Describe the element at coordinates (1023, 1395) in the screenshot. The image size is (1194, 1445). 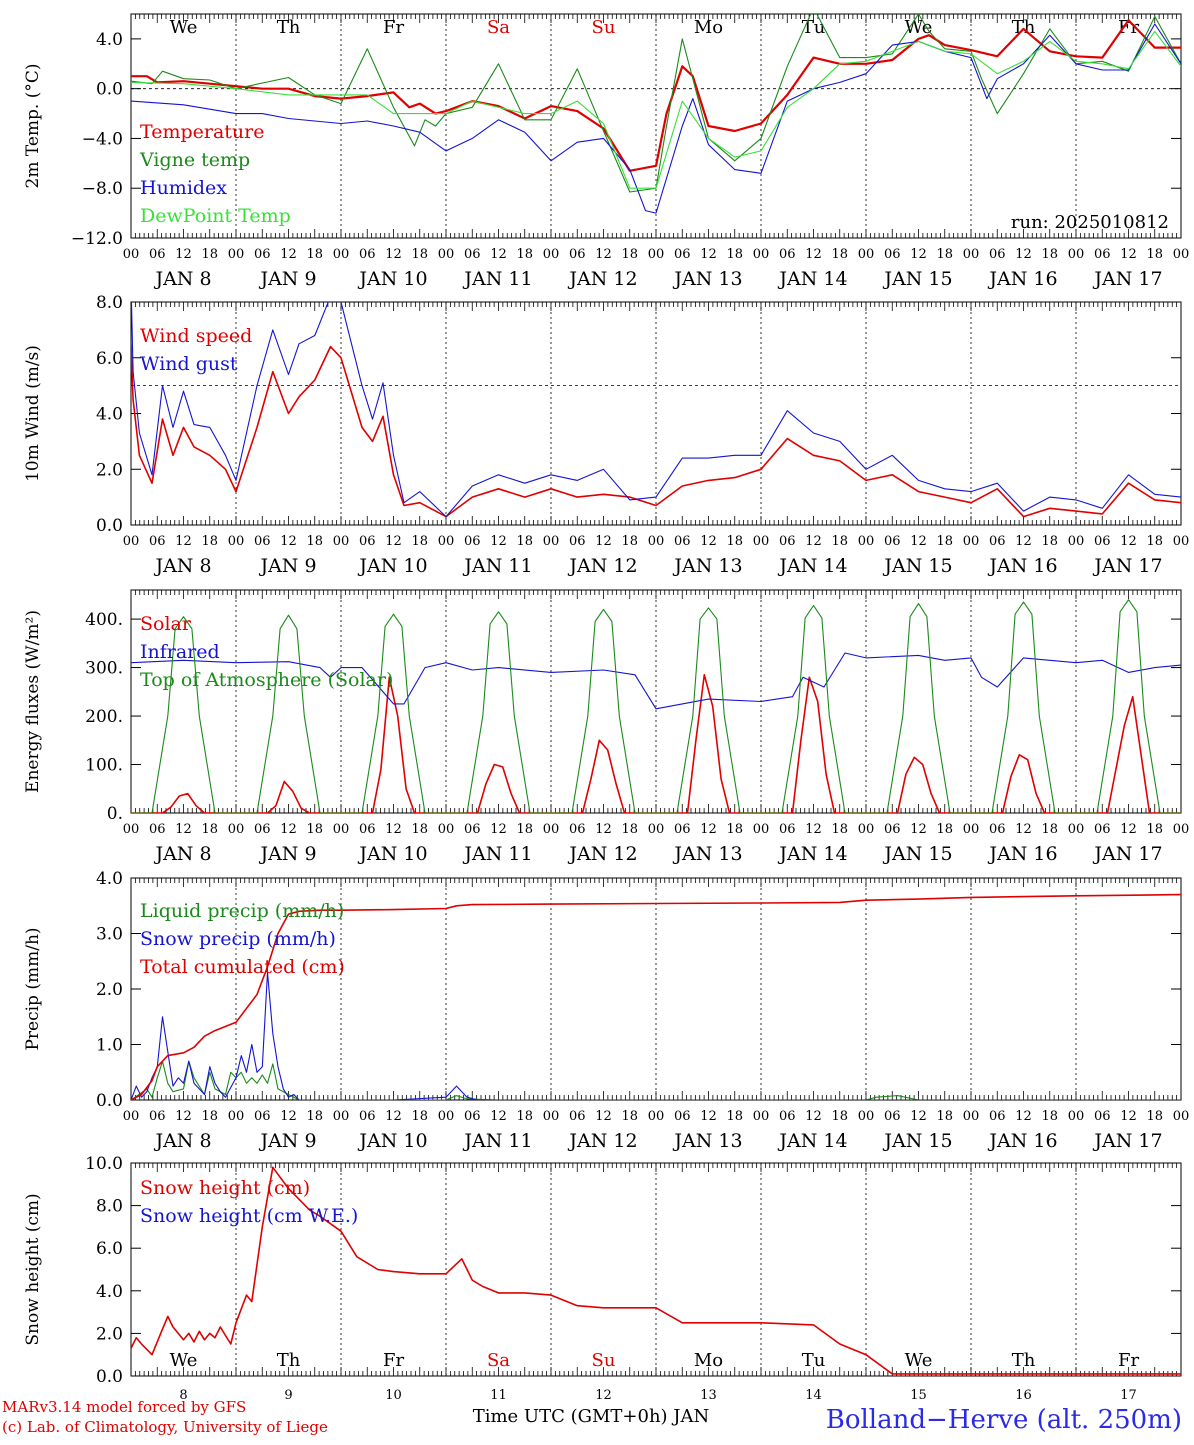
I see `day-number: 16` at that location.